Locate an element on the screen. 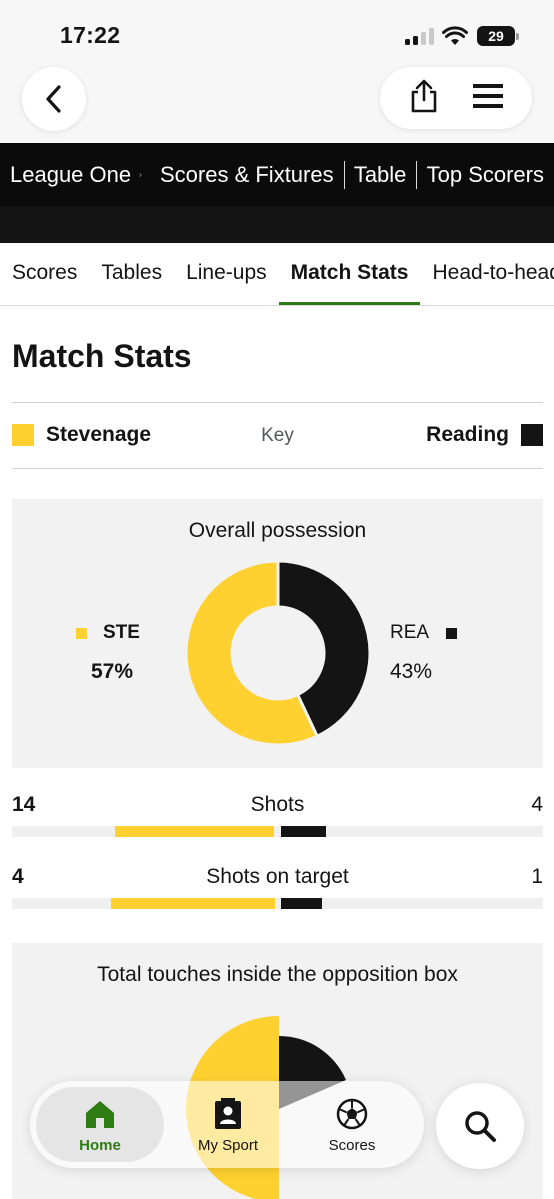  stat-home-value: 14 is located at coordinates (24, 804).